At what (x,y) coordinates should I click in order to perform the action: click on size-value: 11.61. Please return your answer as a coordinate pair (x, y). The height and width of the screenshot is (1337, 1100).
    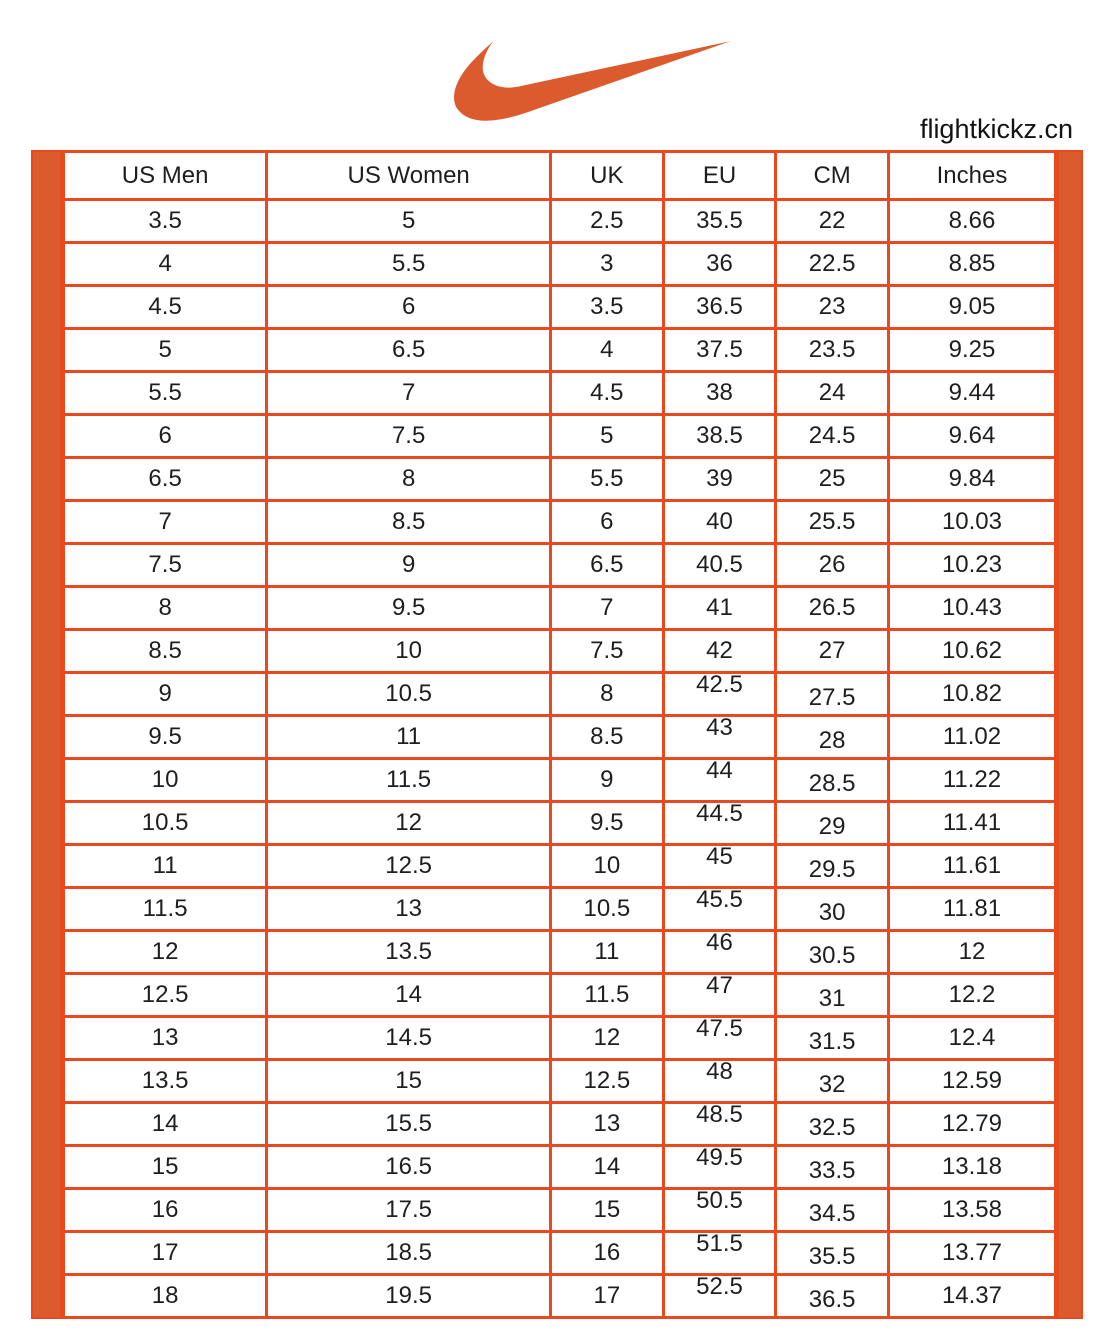
    Looking at the image, I should click on (972, 865).